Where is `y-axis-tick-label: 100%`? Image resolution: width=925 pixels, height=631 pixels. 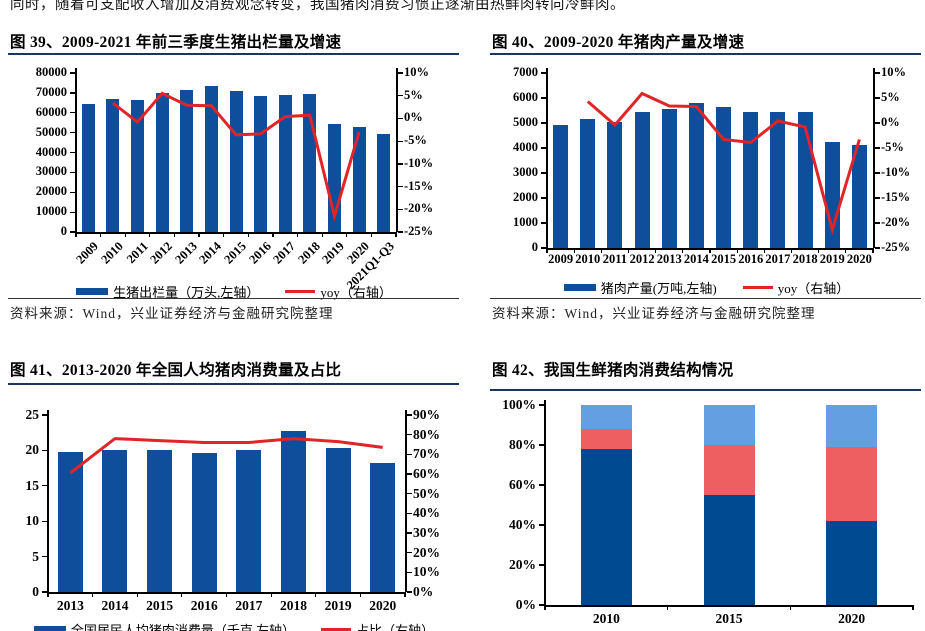
y-axis-tick-label: 100% is located at coordinates (519, 404).